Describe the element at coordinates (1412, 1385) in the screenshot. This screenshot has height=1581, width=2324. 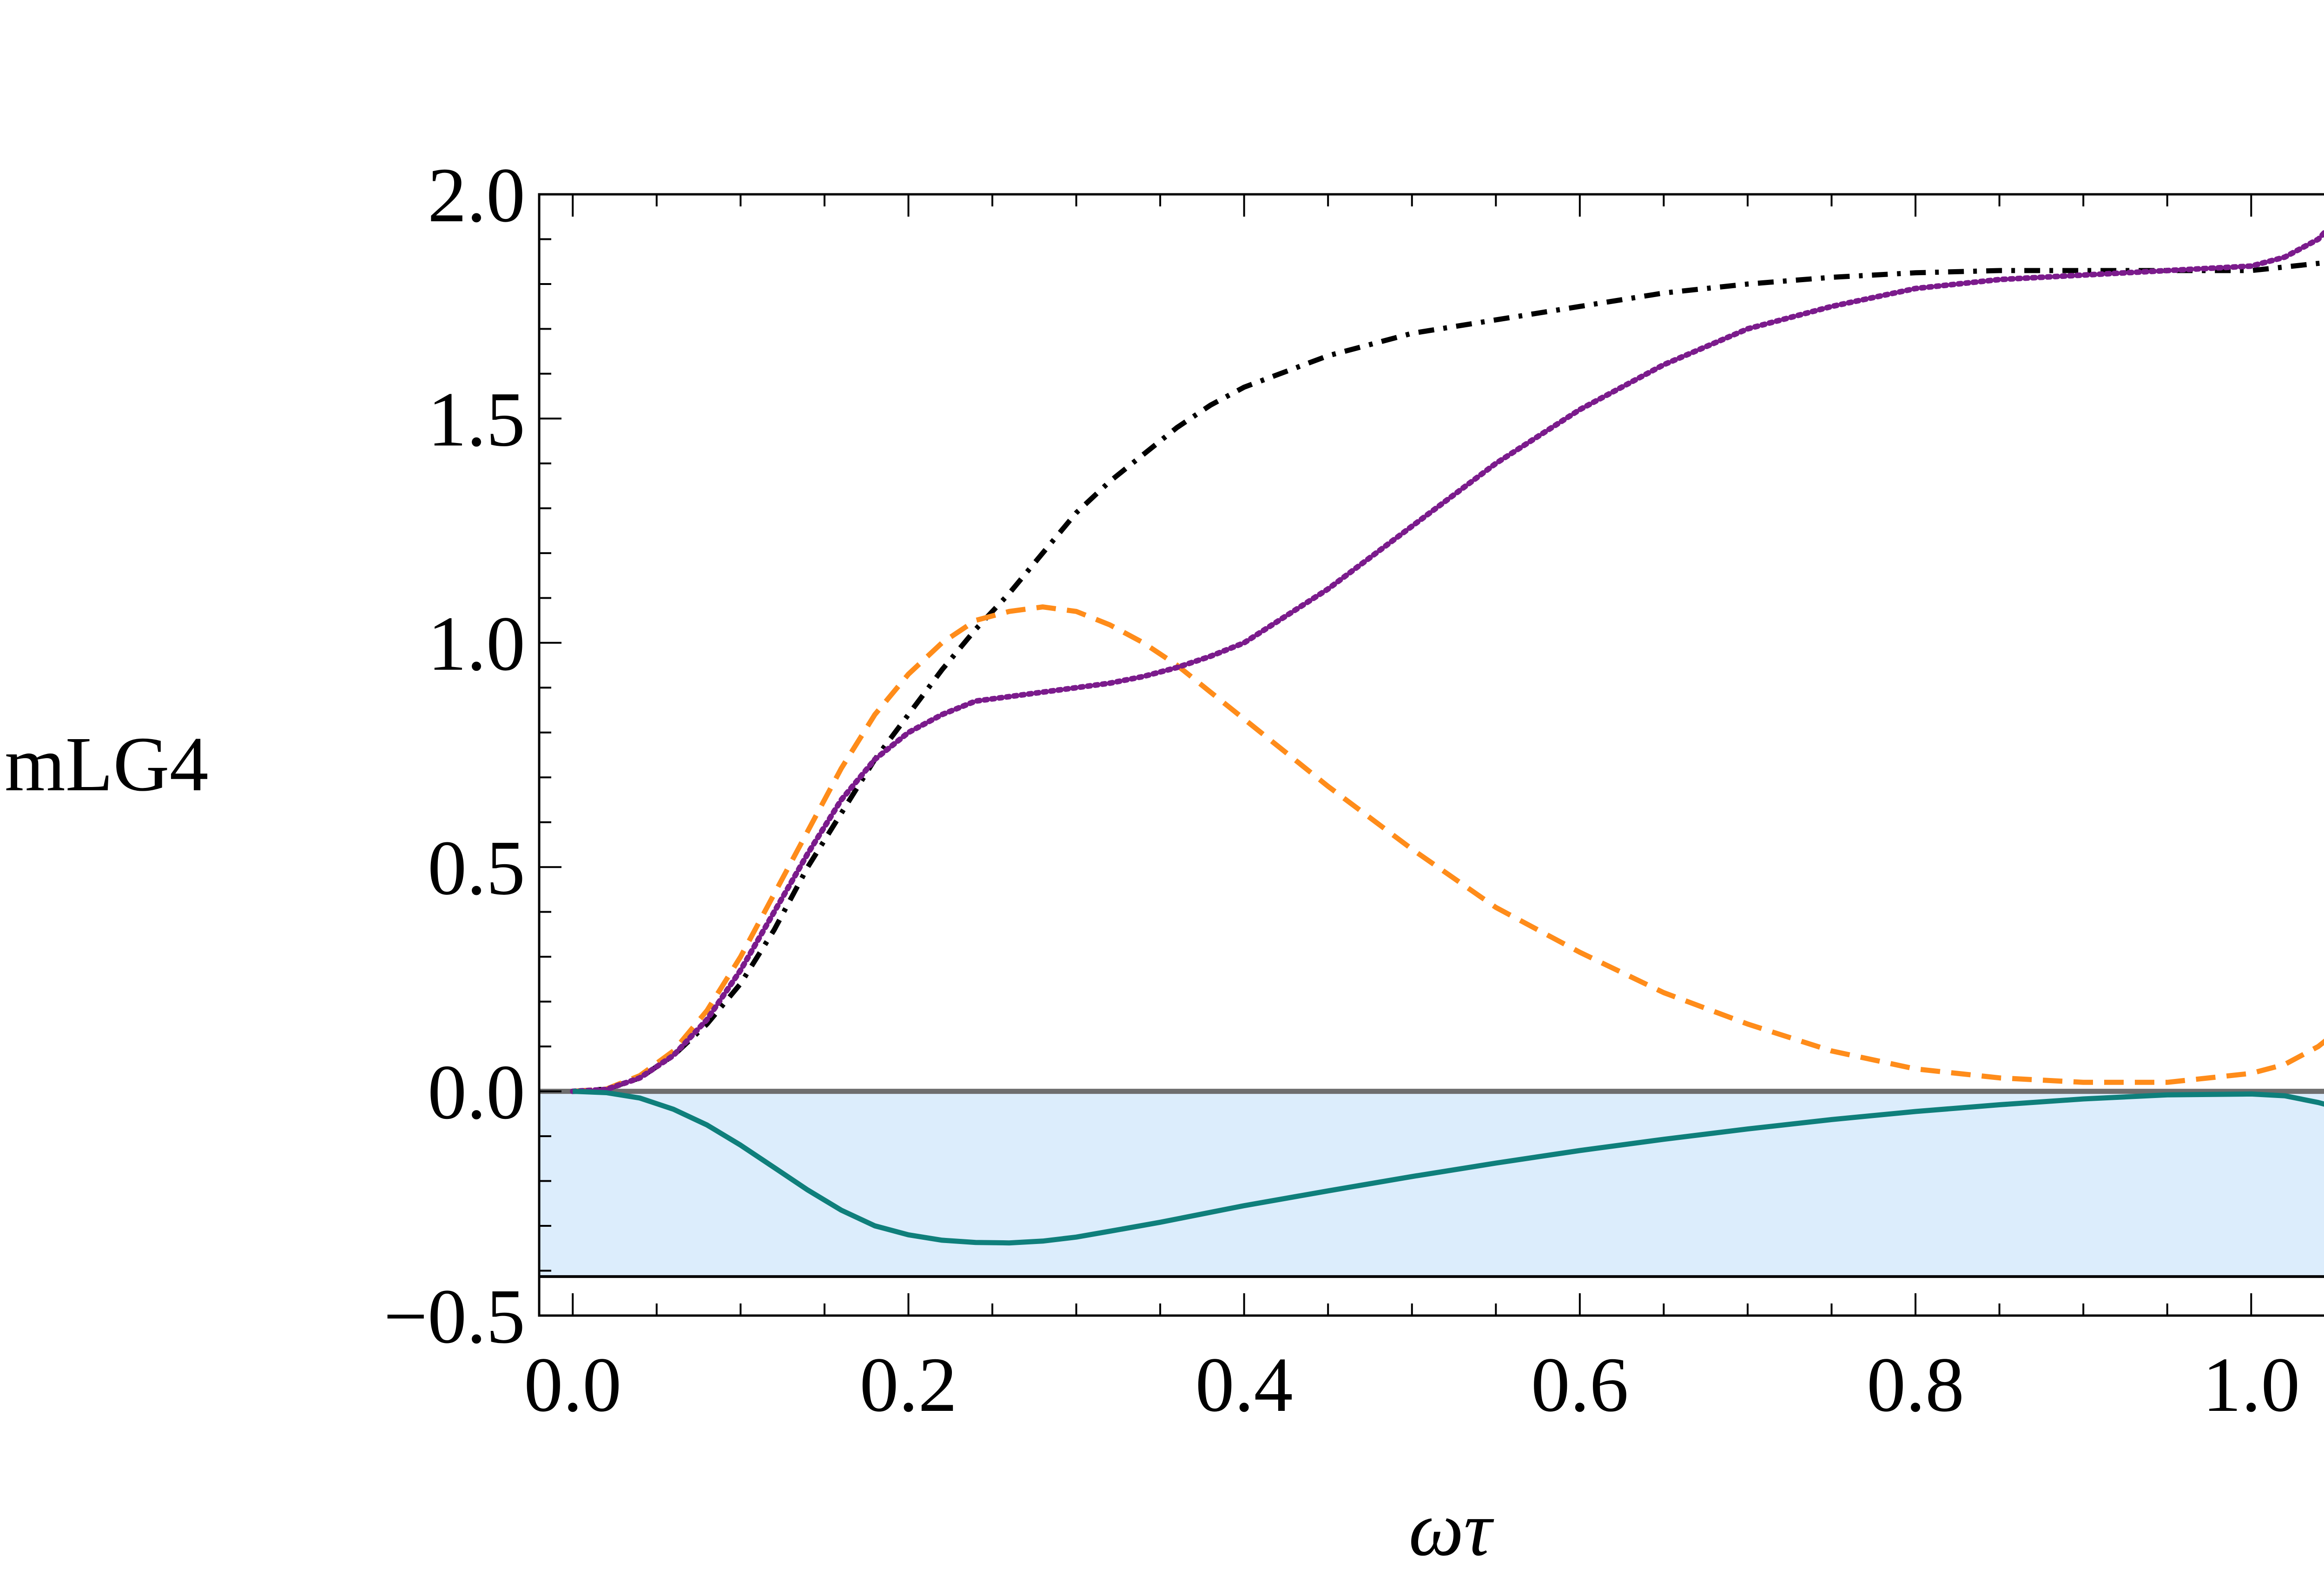
I see `x-tick-labels: 0.0 0.2 0.4 0.6 0.8 1.0` at that location.